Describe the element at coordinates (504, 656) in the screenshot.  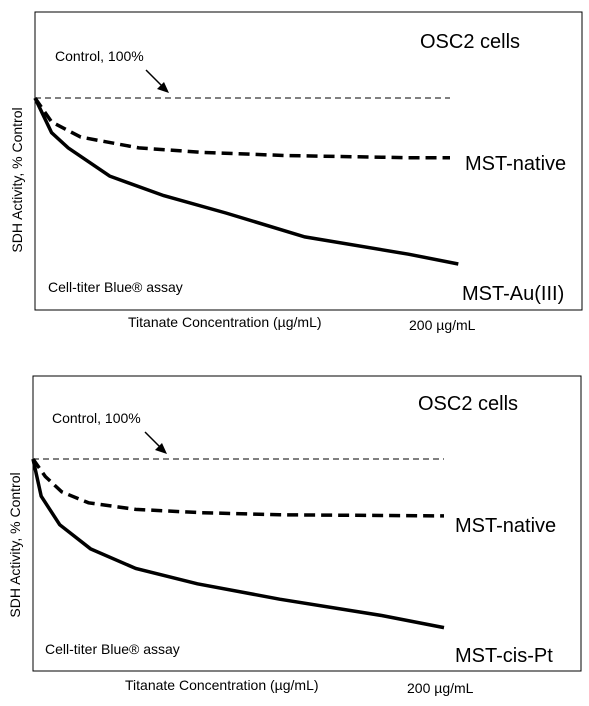
I see `series-label-mst-cis-pt: MST-cis-Pt` at that location.